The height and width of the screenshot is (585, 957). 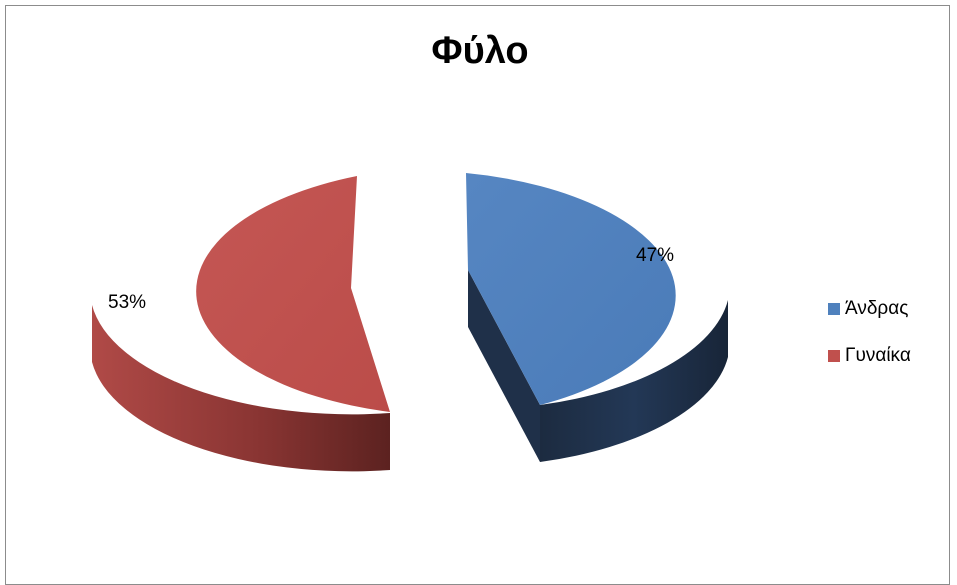 What do you see at coordinates (127, 302) in the screenshot?
I see `data-label-gynaika: 53%` at bounding box center [127, 302].